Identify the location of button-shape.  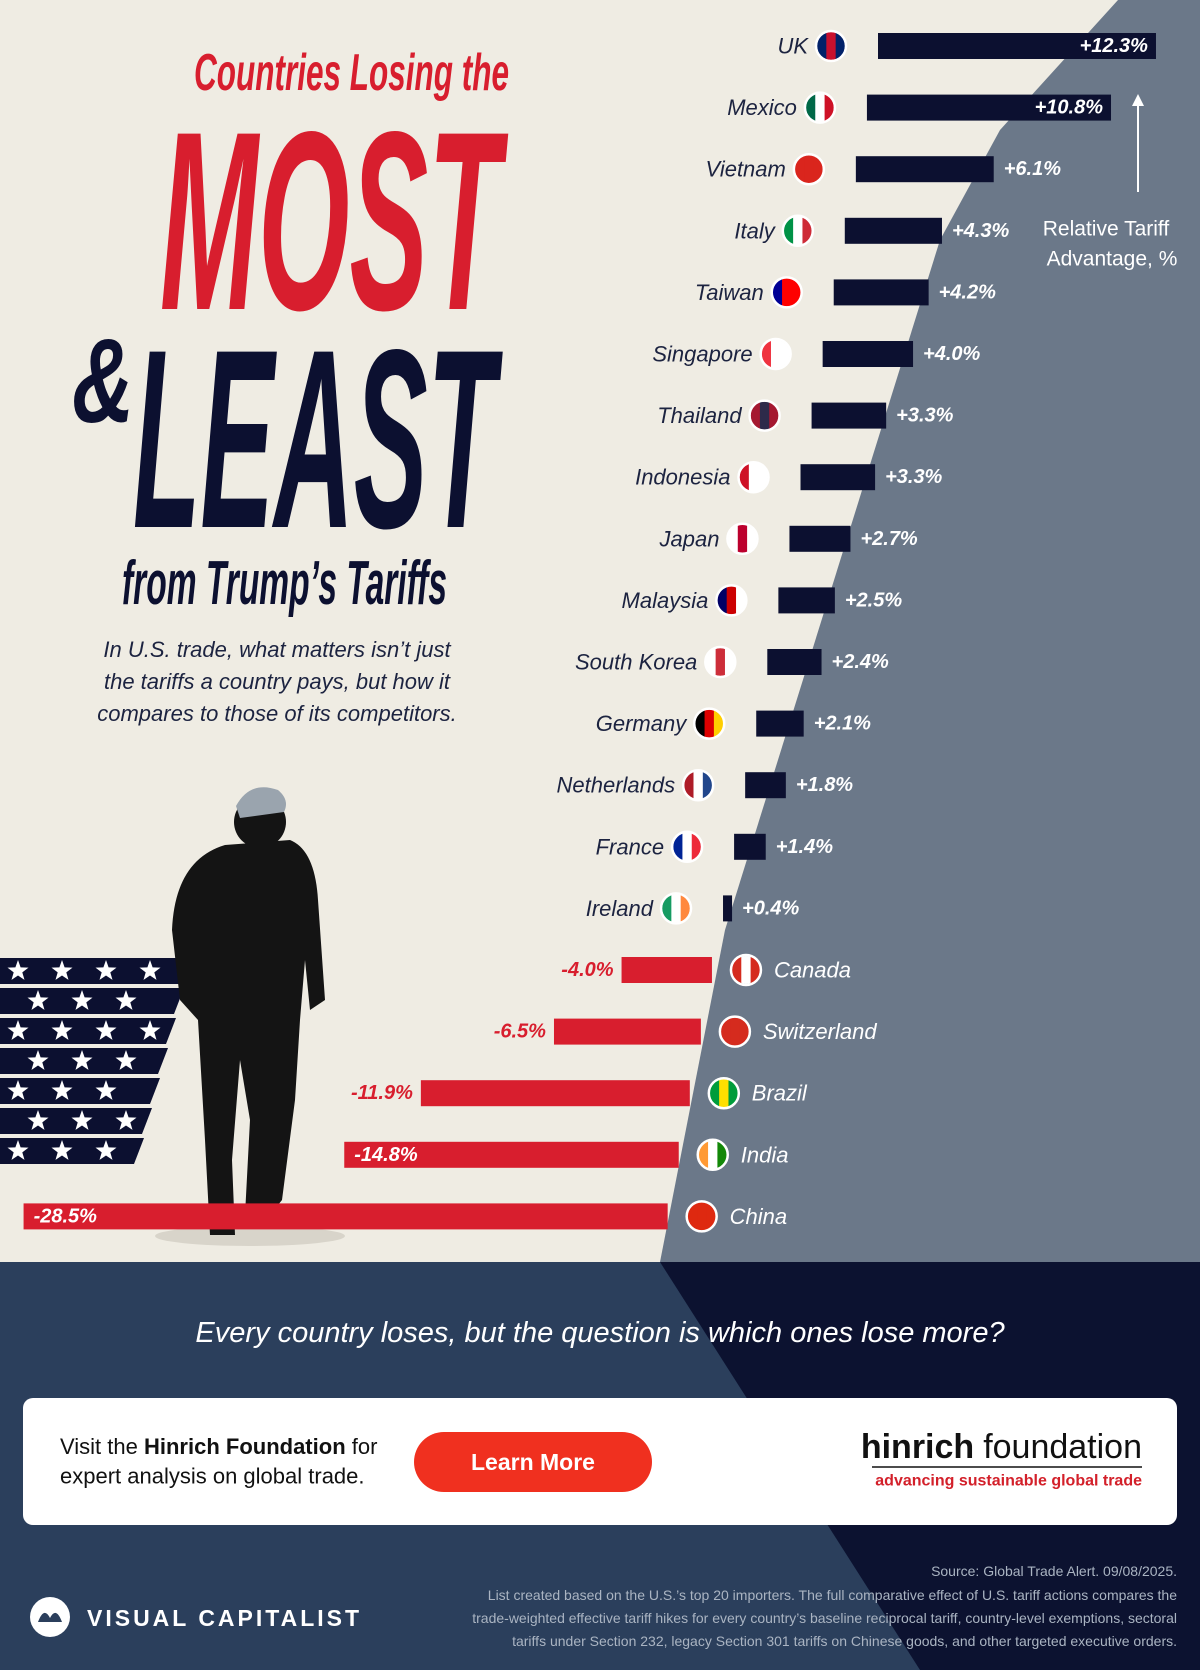
(533, 1462).